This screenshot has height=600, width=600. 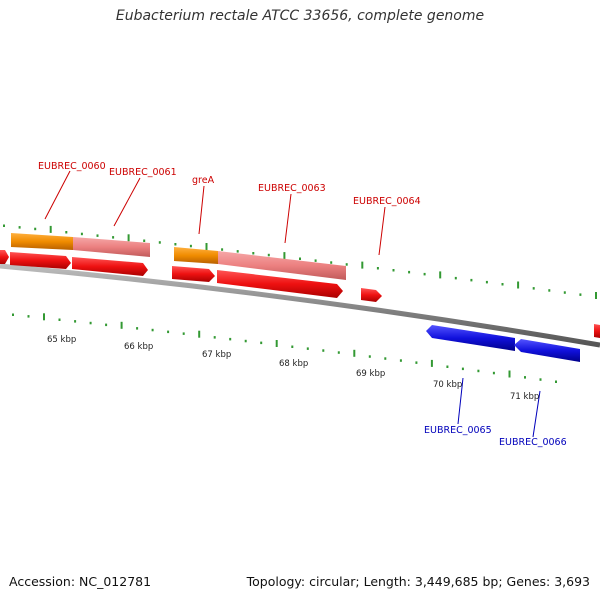 What do you see at coordinates (370, 374) in the screenshot?
I see `scale-label-69kbp: 69 kbp` at bounding box center [370, 374].